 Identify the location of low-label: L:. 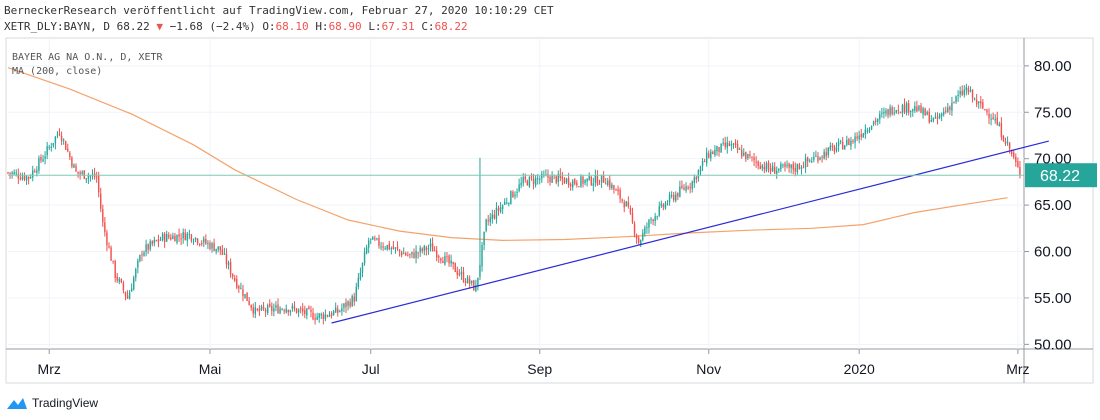
(375, 26).